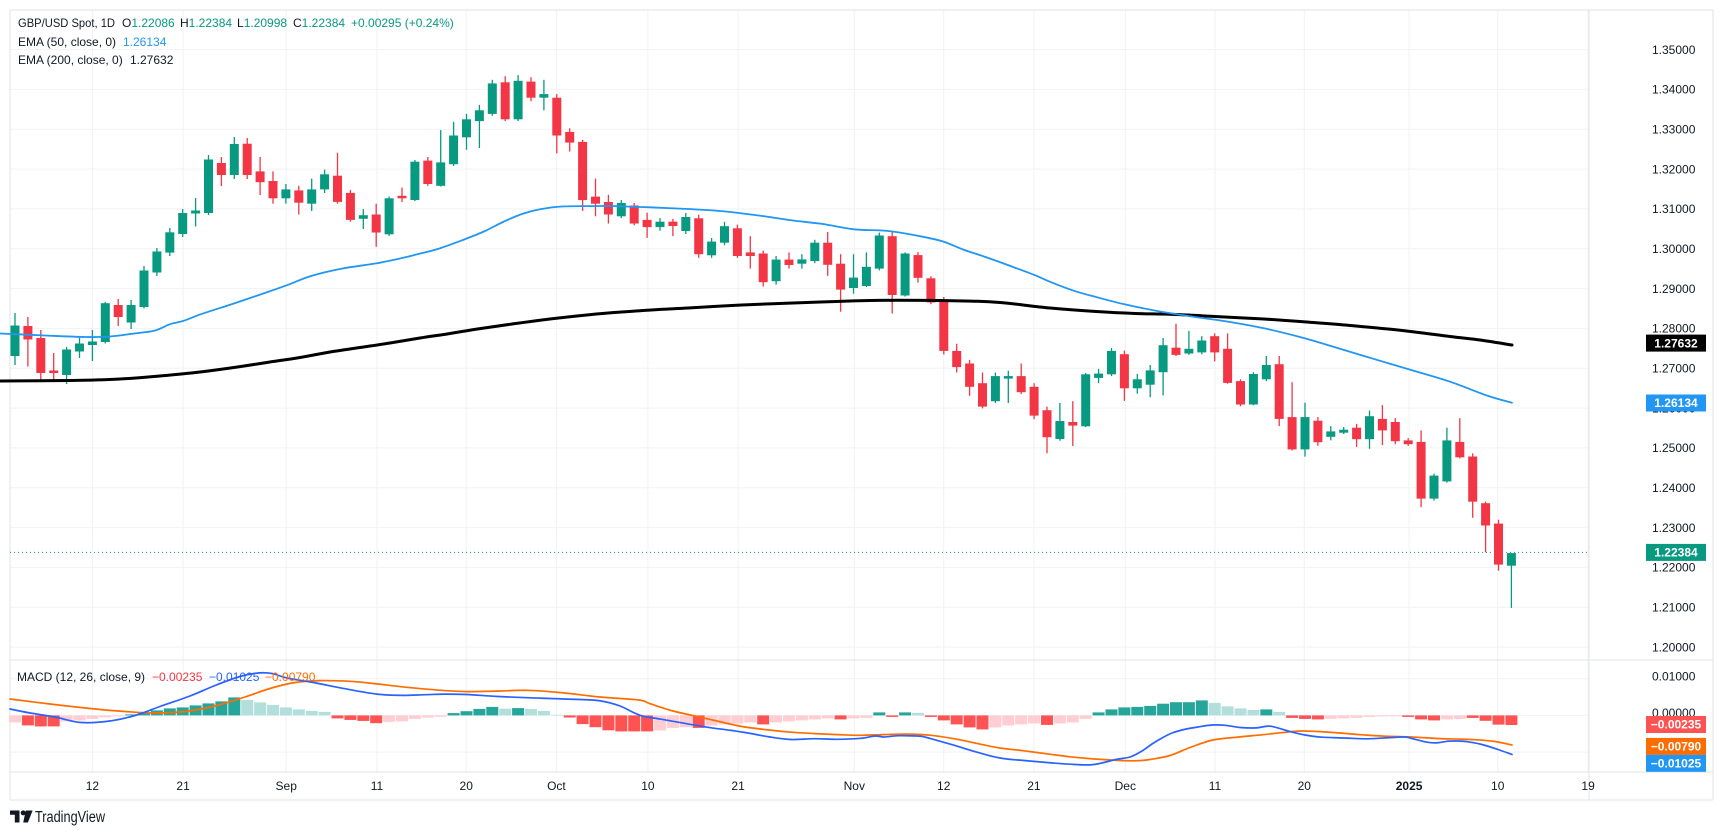 Image resolution: width=1723 pixels, height=835 pixels. Describe the element at coordinates (1674, 169) in the screenshot. I see `svg-text: 1.32000` at that location.